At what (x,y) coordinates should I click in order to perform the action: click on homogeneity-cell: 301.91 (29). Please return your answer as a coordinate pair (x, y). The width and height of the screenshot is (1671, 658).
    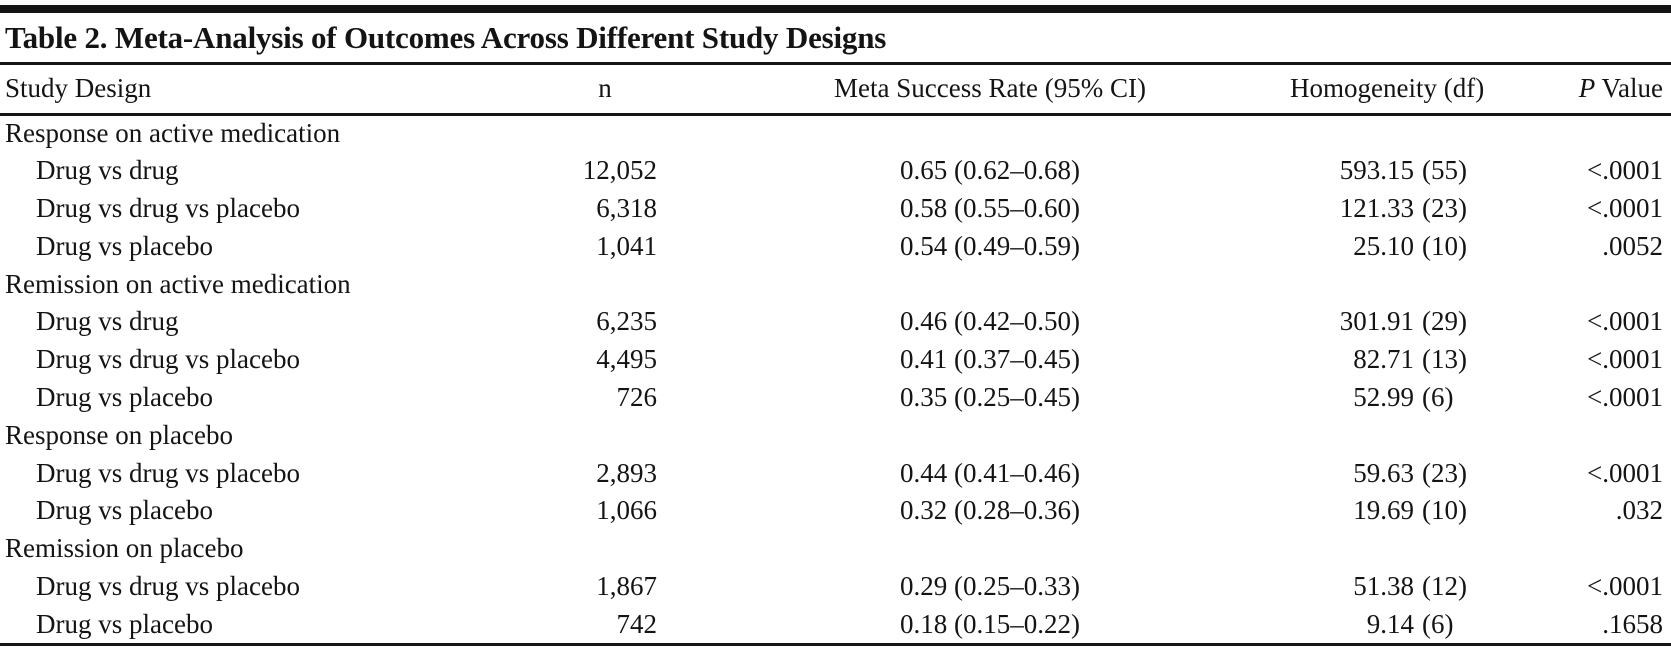
    Looking at the image, I should click on (1396, 322).